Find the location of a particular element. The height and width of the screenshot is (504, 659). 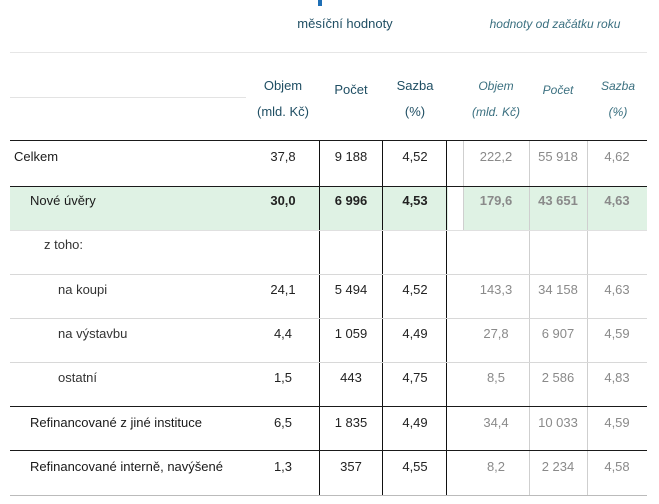

cell: 6,5 is located at coordinates (283, 422).